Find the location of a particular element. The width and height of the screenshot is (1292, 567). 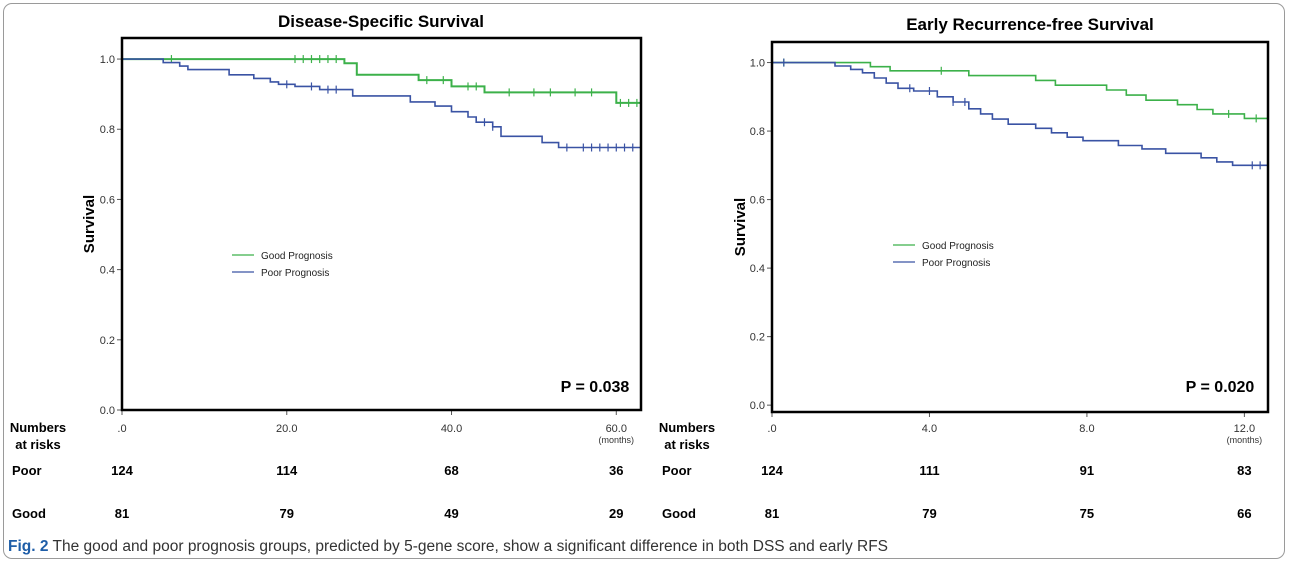

p-value-label: P = 0.038 is located at coordinates (595, 387).